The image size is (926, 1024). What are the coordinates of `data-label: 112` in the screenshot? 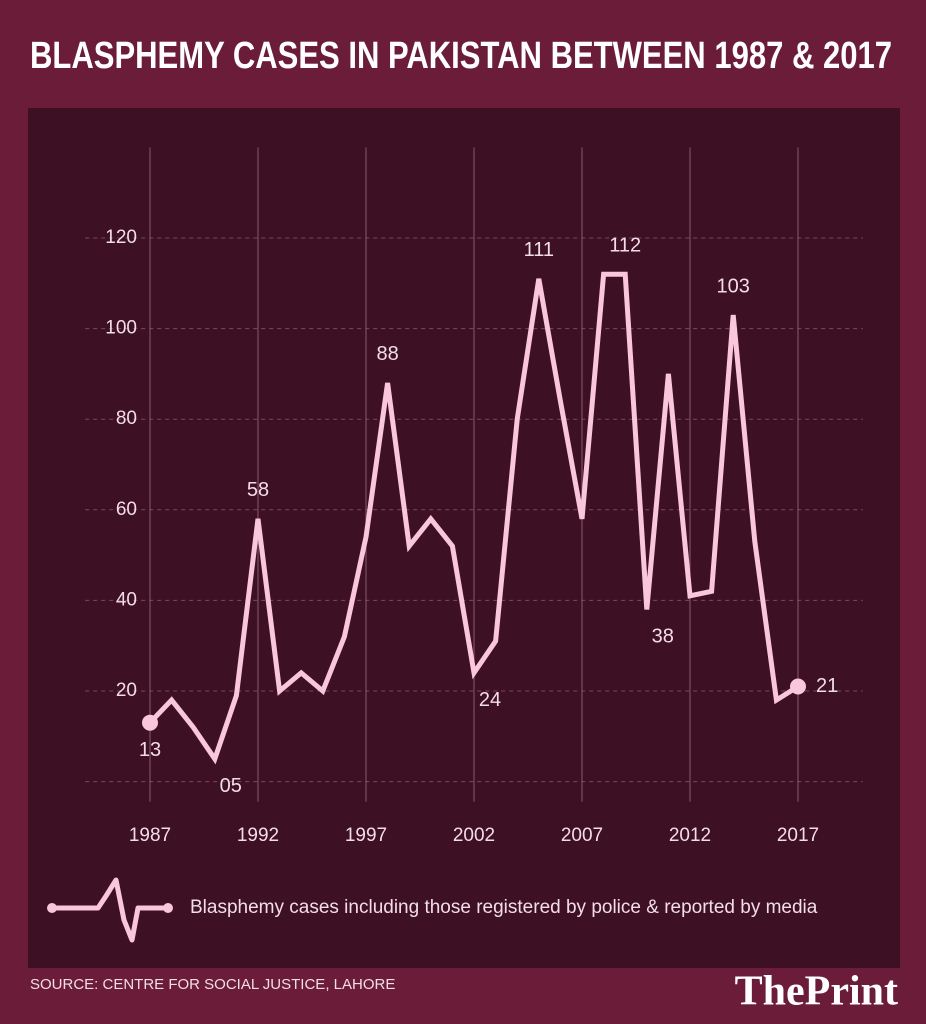 It's located at (625, 246).